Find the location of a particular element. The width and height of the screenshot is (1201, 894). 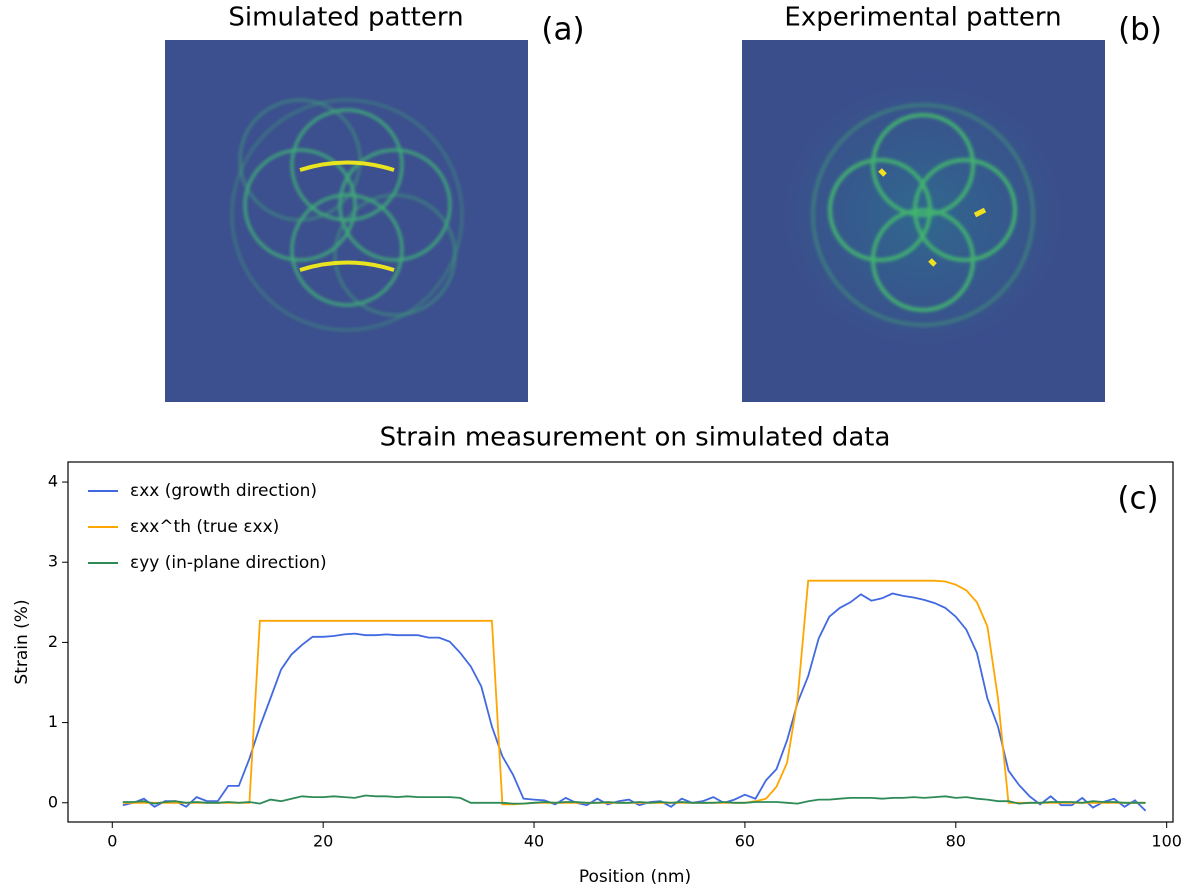

legend-label: εxx^th (true εxx) is located at coordinates (204, 527).